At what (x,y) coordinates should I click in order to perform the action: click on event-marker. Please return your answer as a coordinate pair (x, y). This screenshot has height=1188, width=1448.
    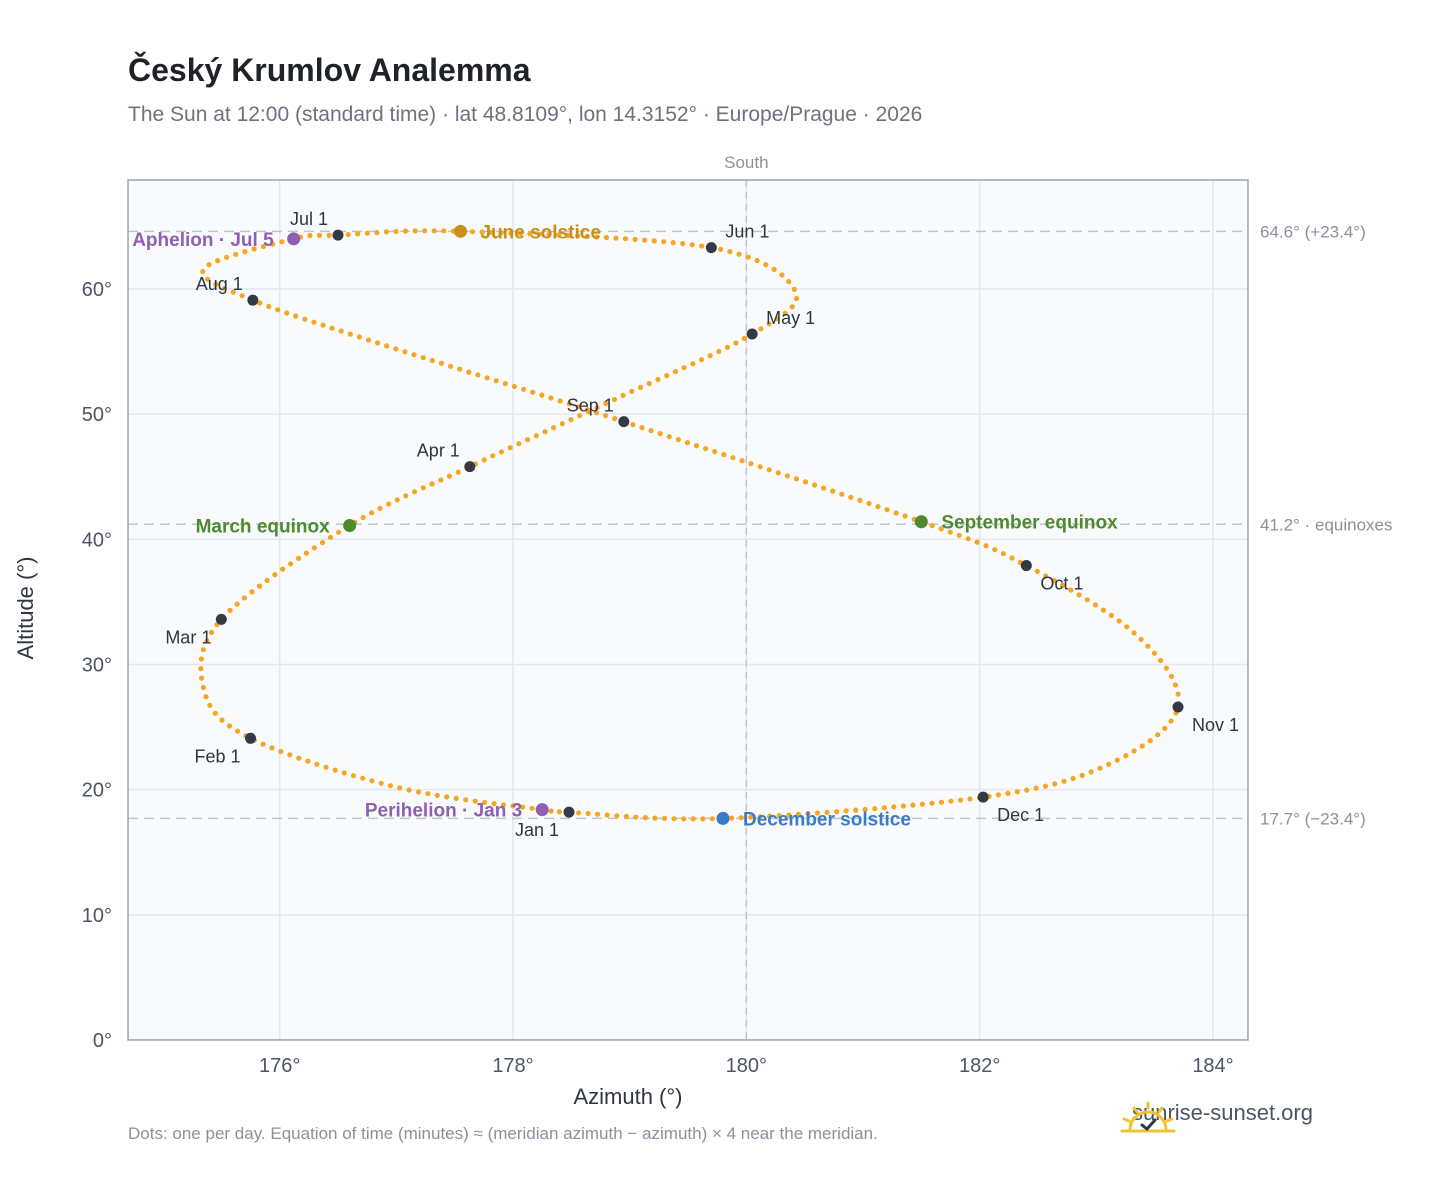
    Looking at the image, I should click on (294, 239).